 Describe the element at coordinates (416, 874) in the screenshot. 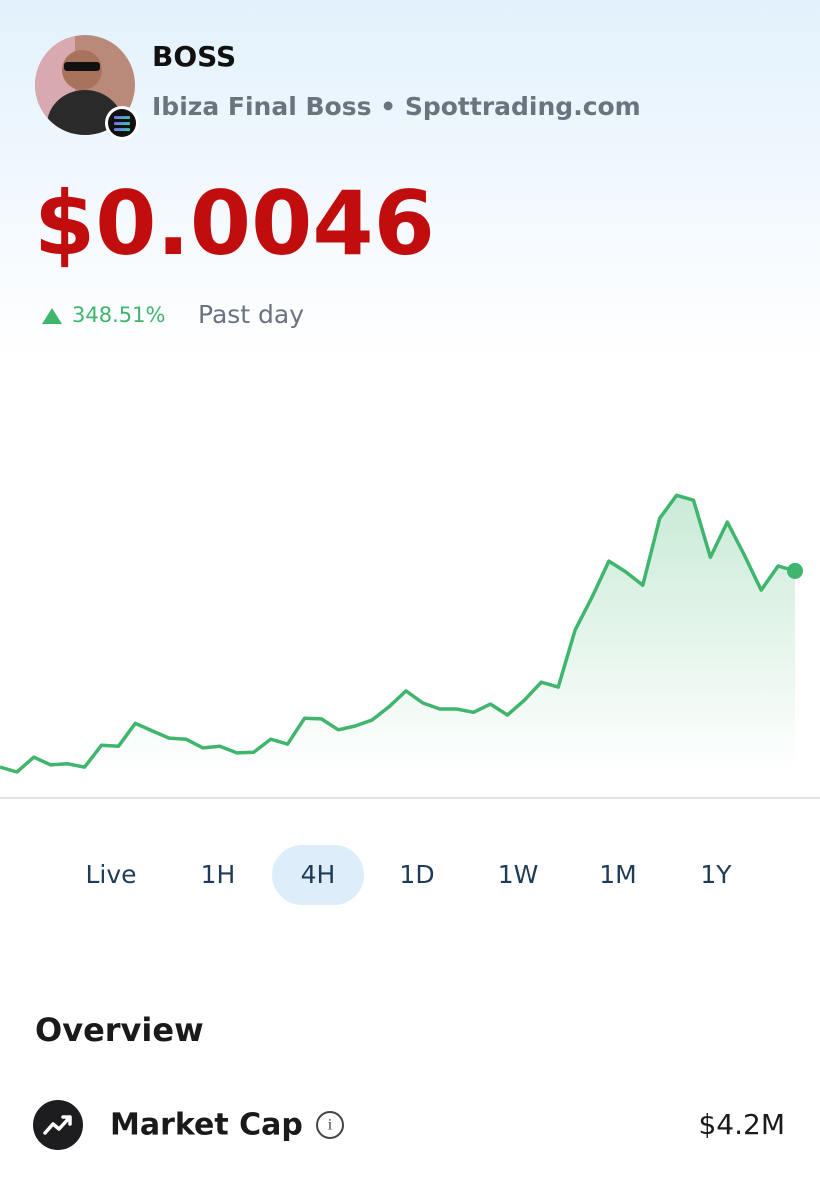

I see `timeframe-option: 1D` at that location.